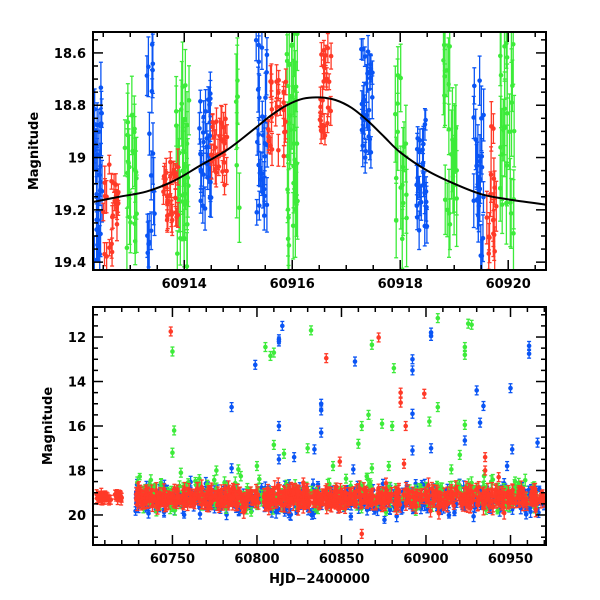 This screenshot has height=600, width=600. I want to click on x-tick-label: 60916, so click(292, 284).